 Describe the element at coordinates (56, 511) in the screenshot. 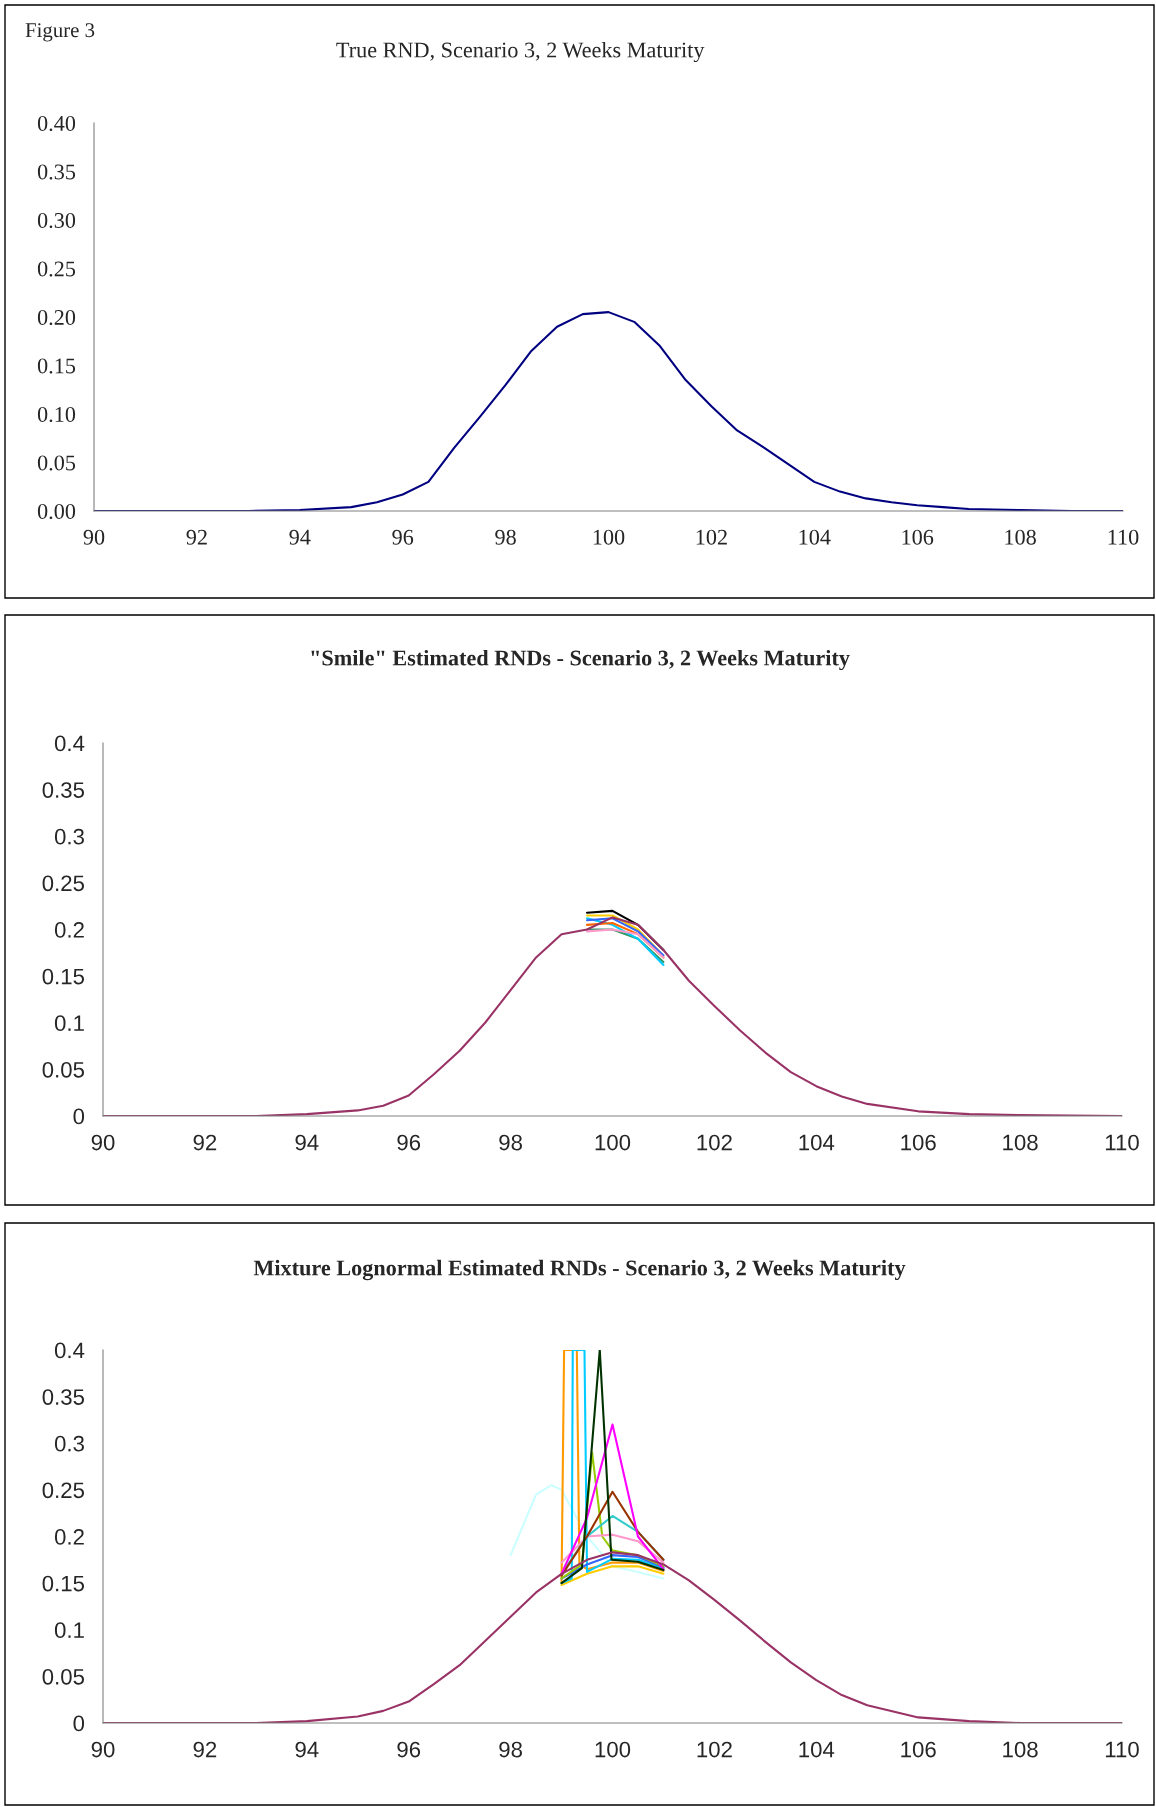

I see `y-tick-label: 0.00` at that location.